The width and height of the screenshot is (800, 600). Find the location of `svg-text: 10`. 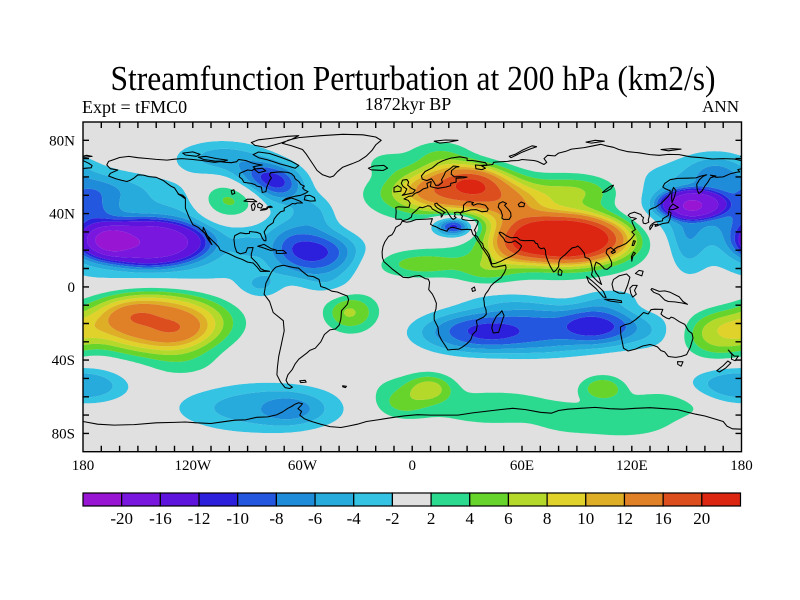

svg-text: 10 is located at coordinates (585, 518).